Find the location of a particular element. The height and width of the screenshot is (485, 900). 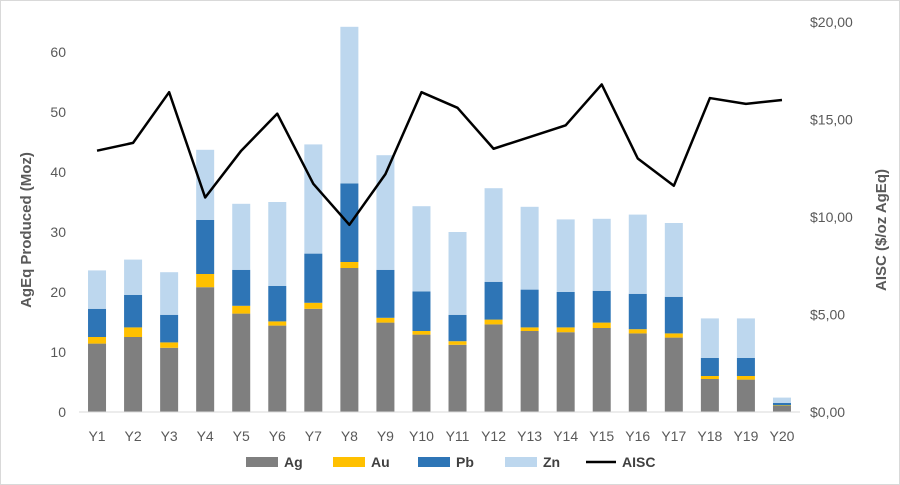

bar-au-y15 is located at coordinates (601, 325).